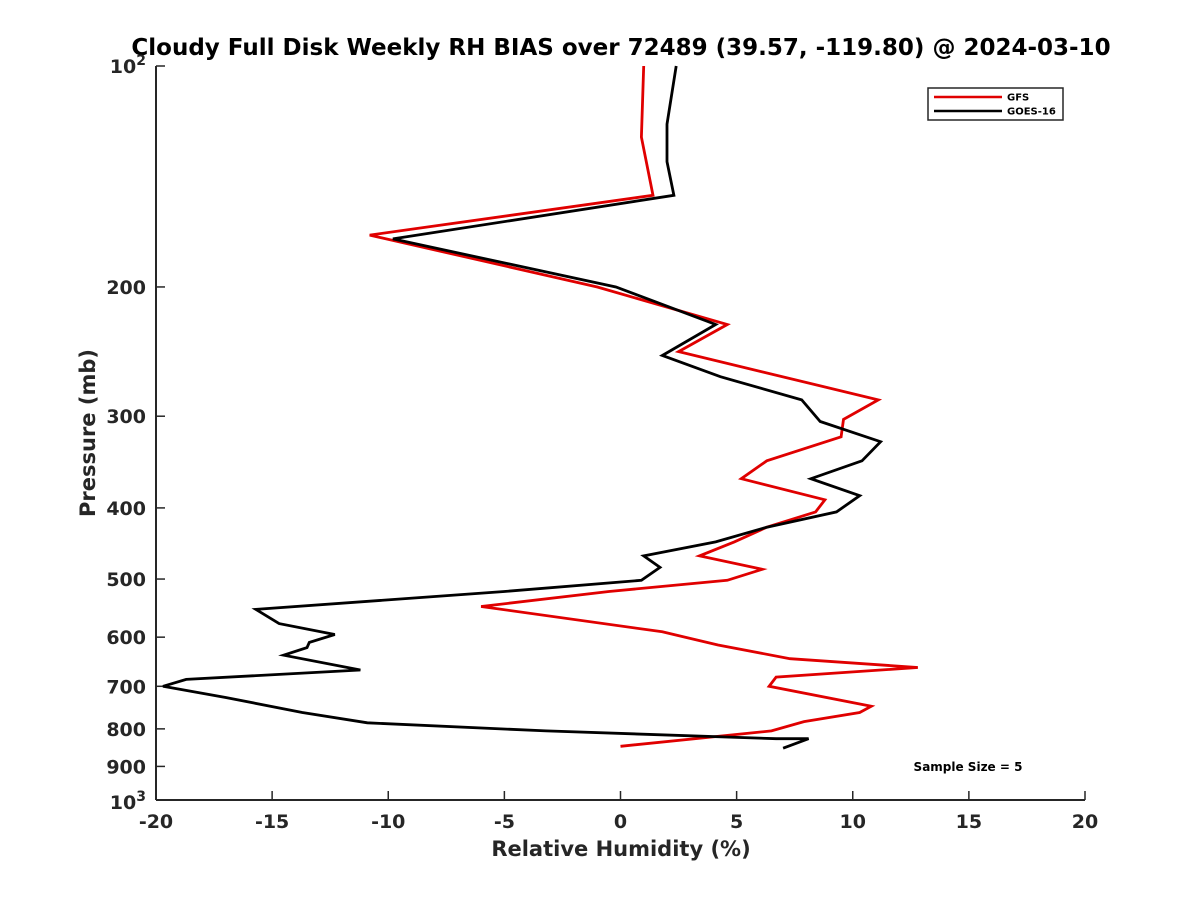 The width and height of the screenshot is (1200, 900). Describe the element at coordinates (126, 730) in the screenshot. I see `y-tick-label: 800` at that location.